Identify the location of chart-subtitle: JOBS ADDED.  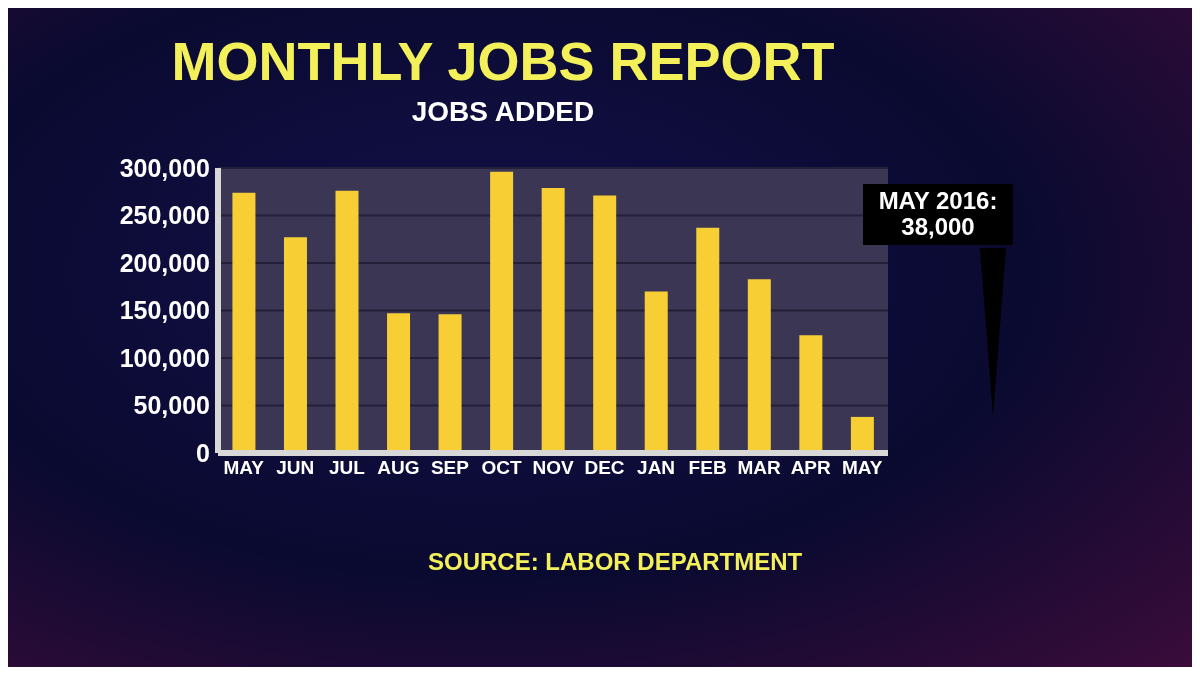
(503, 112).